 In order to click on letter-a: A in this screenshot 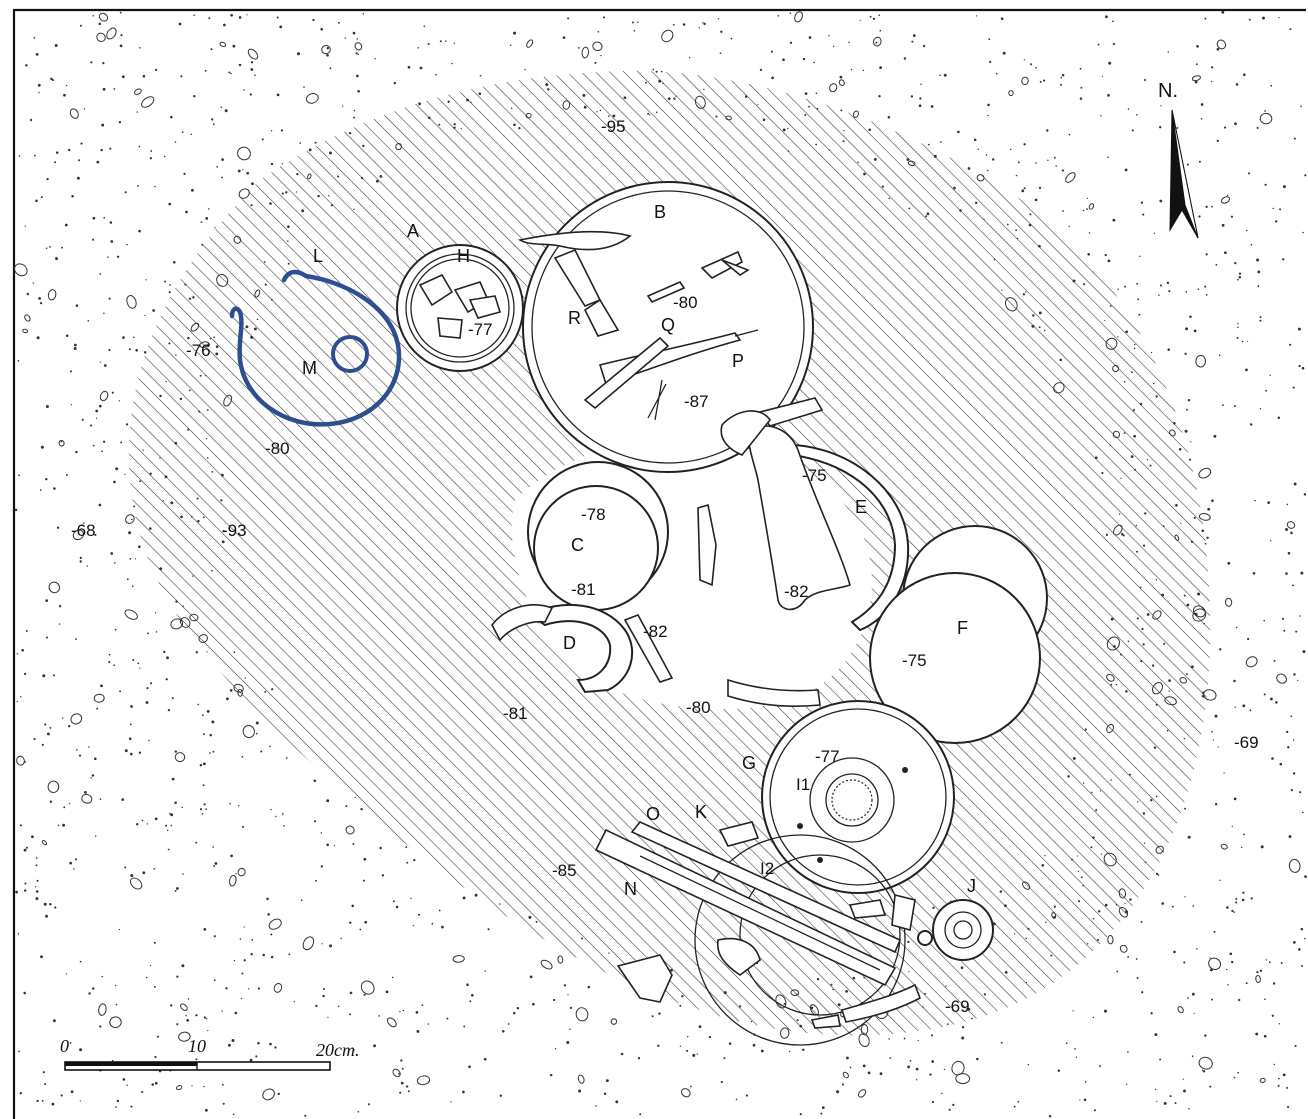, I will do `click(413, 231)`.